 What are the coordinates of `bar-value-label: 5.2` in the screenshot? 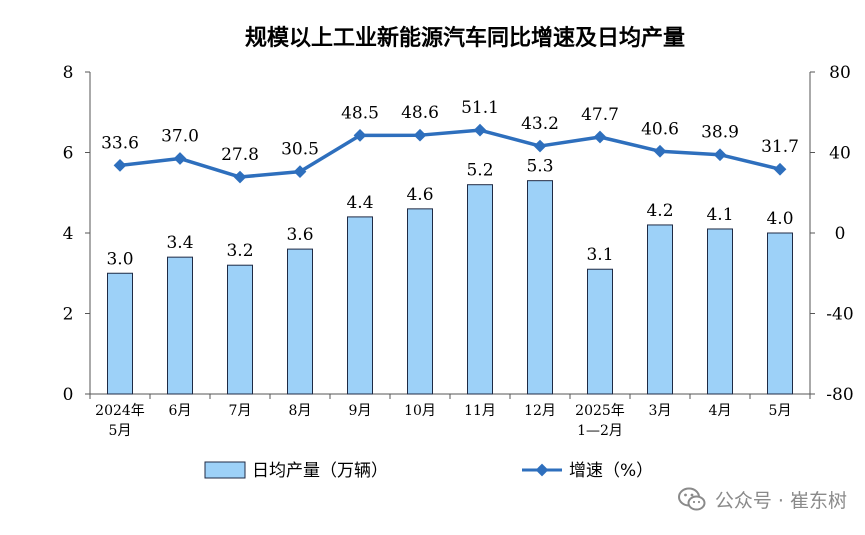 It's located at (479, 171).